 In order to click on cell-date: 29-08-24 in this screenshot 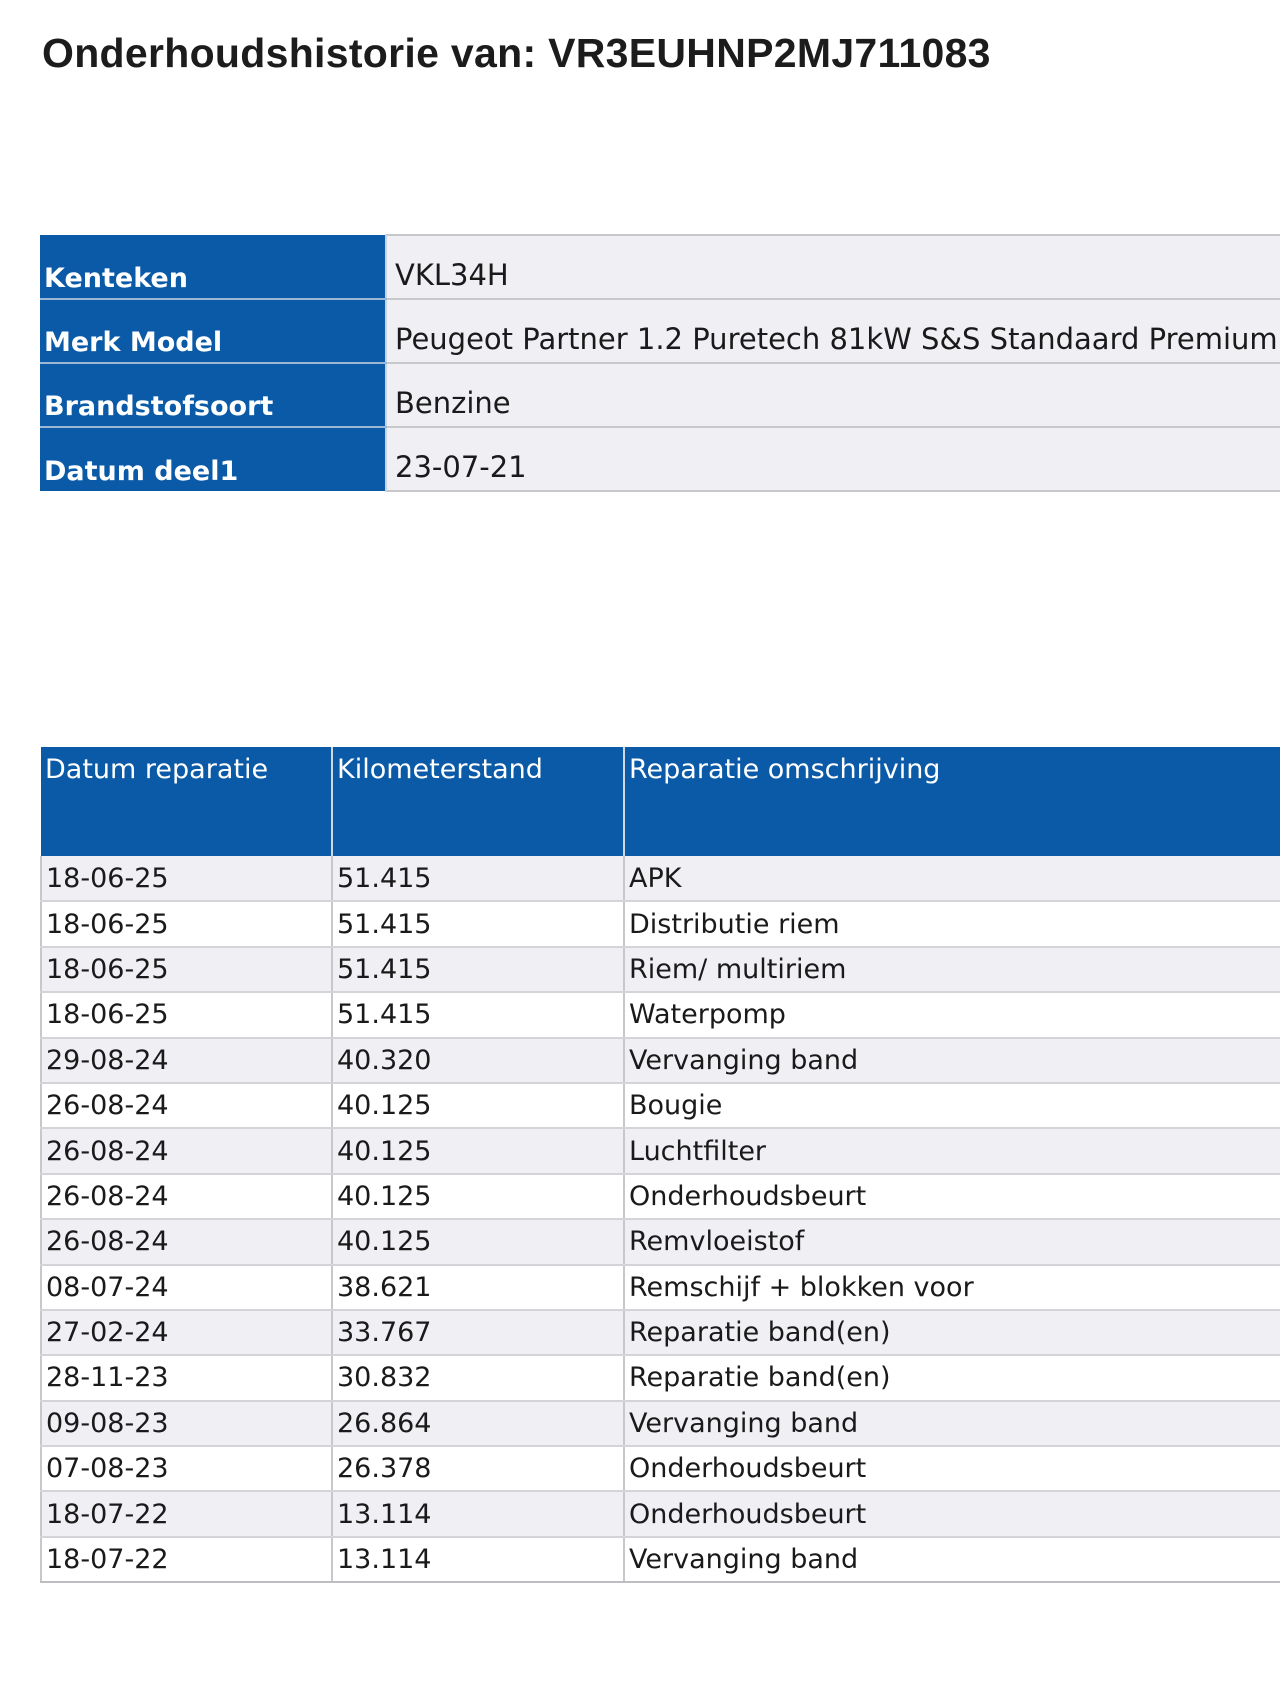, I will do `click(186, 1060)`.